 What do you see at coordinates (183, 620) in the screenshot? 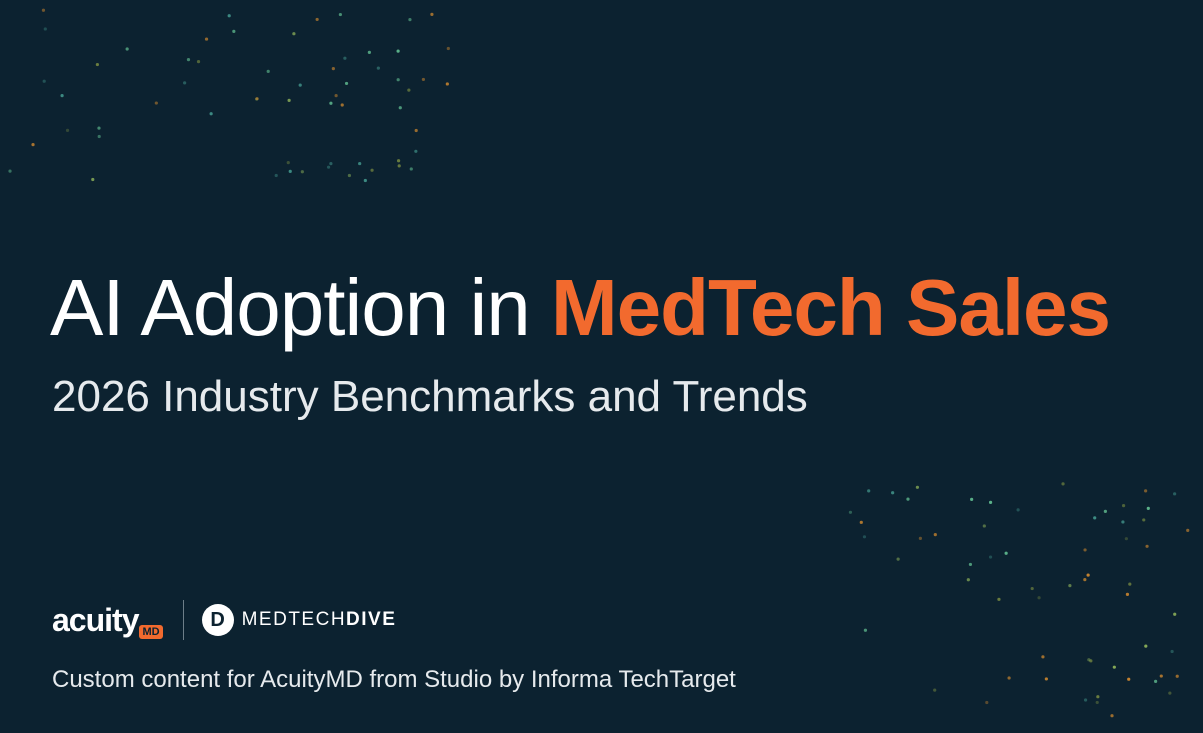
I see `logo-divider` at bounding box center [183, 620].